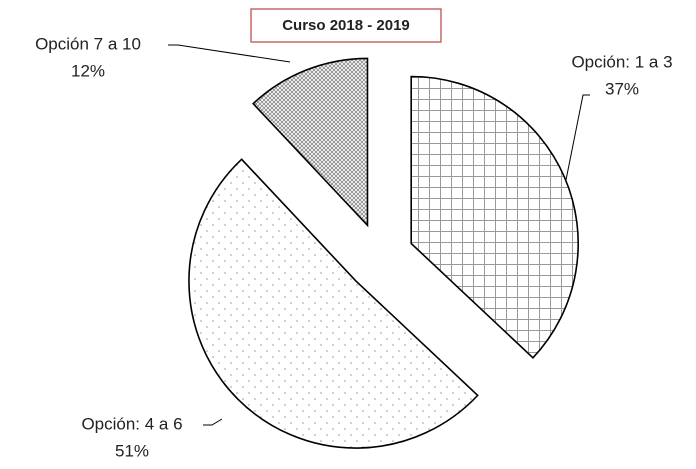 Image resolution: width=696 pixels, height=469 pixels. I want to click on slice-value-label: 12%, so click(88, 70).